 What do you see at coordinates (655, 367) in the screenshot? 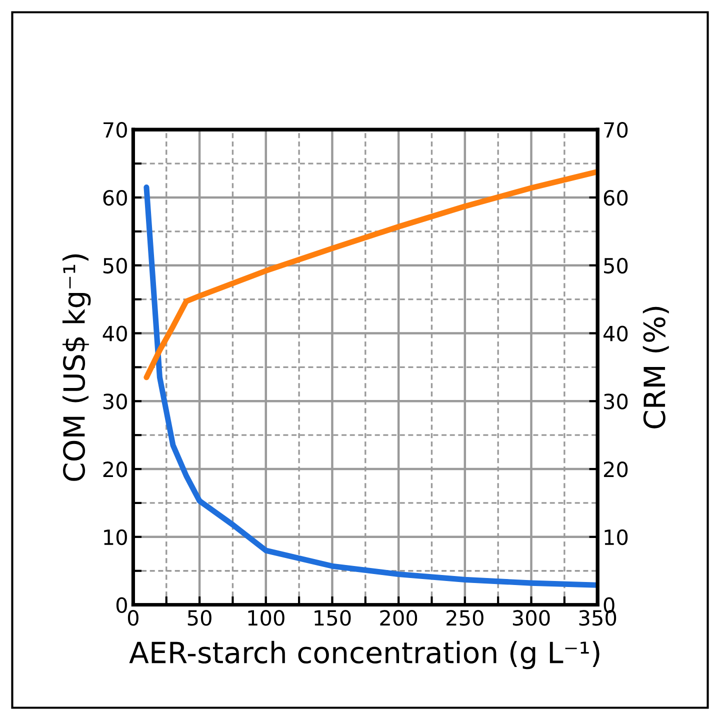
I see `y2-axis-title: CRM (%)` at bounding box center [655, 367].